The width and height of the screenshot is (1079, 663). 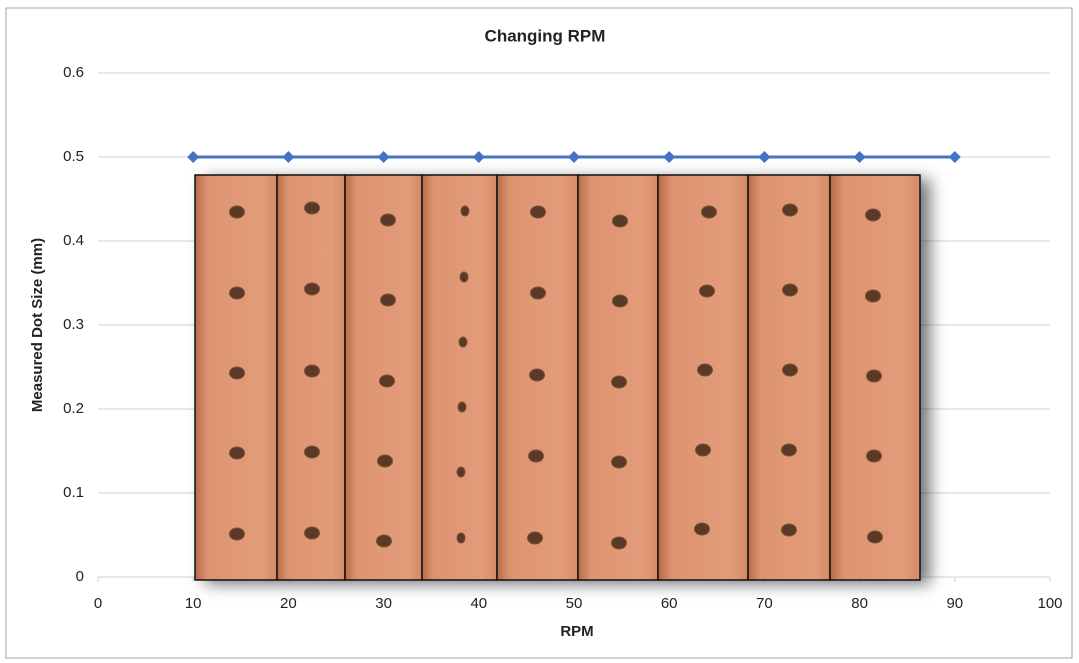 What do you see at coordinates (73, 156) in the screenshot?
I see `y-tick-label: 0.5` at bounding box center [73, 156].